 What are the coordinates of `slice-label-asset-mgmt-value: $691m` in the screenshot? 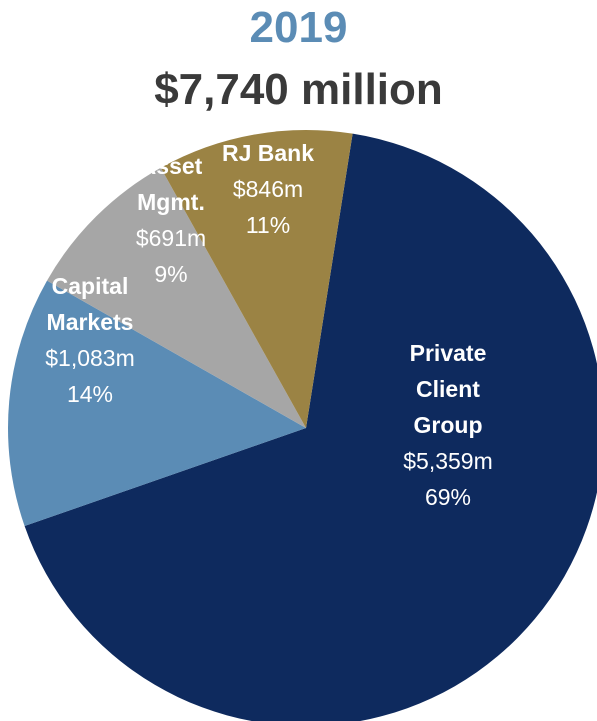 It's located at (171, 238).